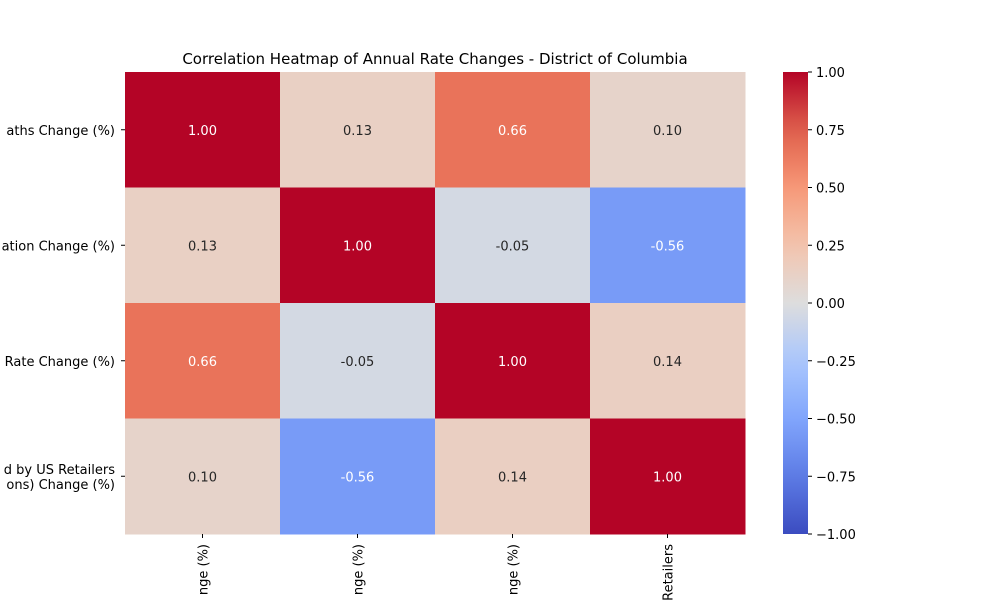 This screenshot has height=600, width=1000. What do you see at coordinates (836, 362) in the screenshot?
I see `colorbar-tick-label: −0.25` at bounding box center [836, 362].